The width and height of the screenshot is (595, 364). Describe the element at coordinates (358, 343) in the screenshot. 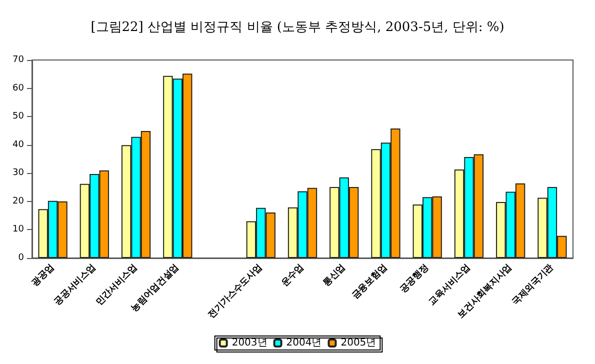

I see `legend-label: 2005년` at that location.